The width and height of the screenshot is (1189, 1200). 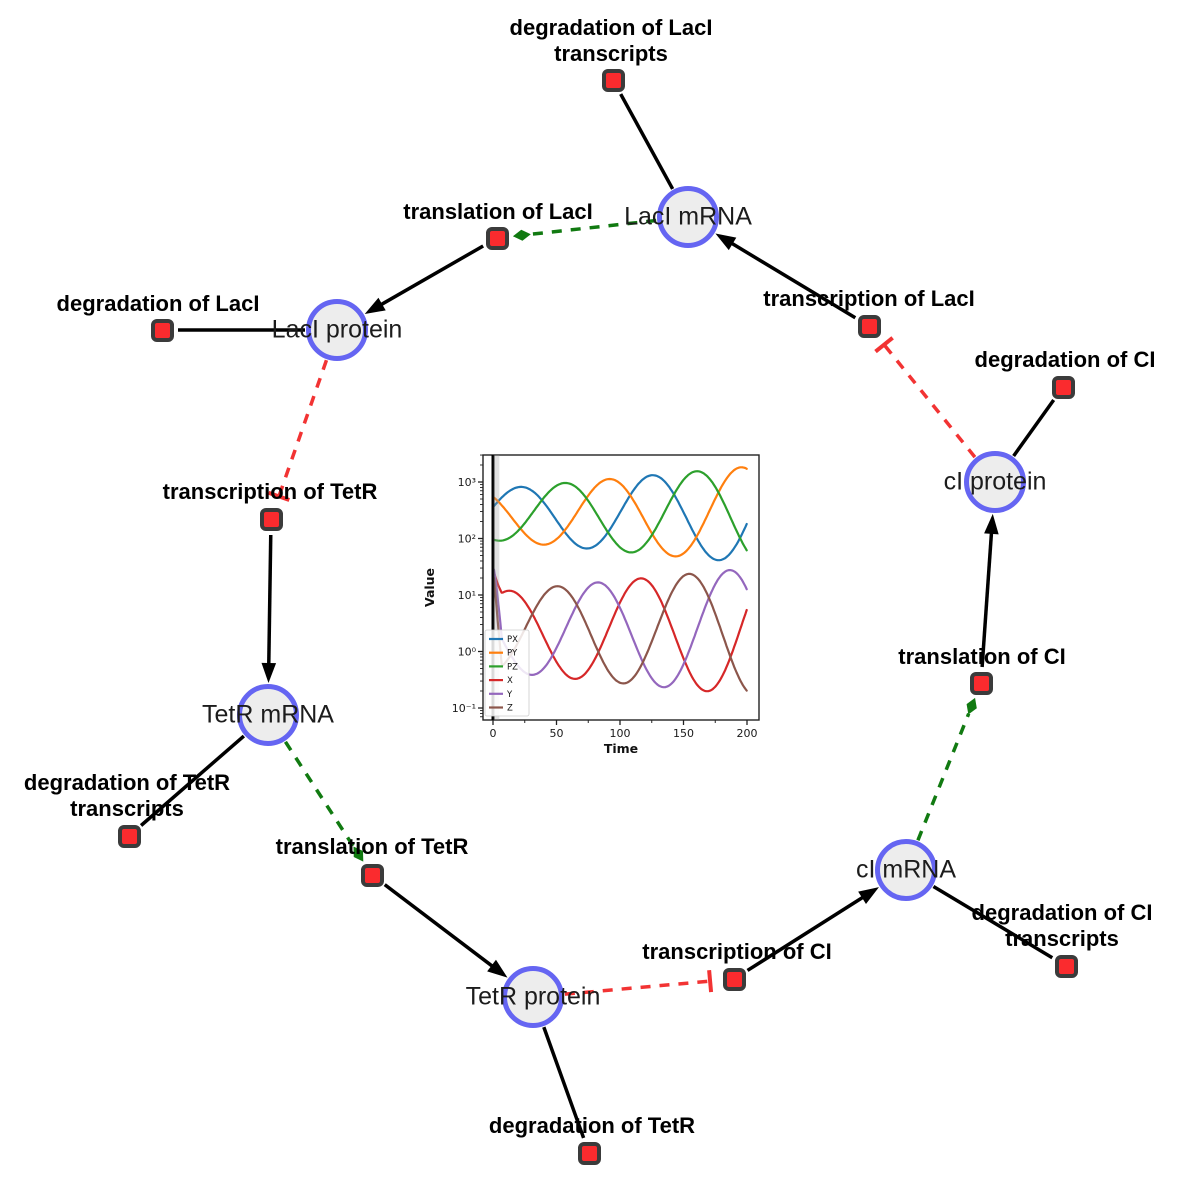 I want to click on reaction-node-deg-ci-transcripts, so click(x=1066, y=966).